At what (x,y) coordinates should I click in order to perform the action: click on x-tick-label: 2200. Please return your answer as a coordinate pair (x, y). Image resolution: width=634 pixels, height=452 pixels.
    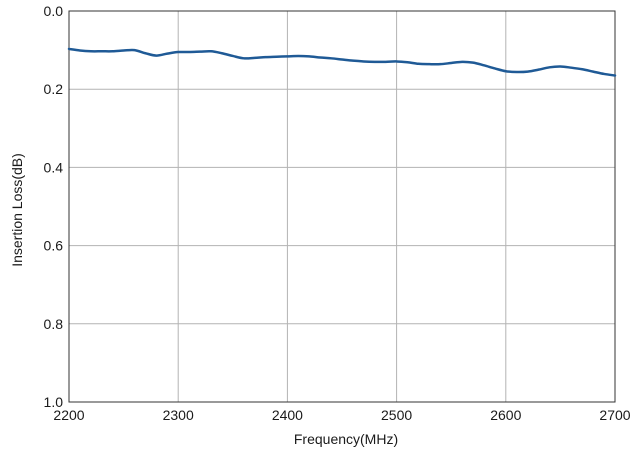
    Looking at the image, I should click on (68, 415).